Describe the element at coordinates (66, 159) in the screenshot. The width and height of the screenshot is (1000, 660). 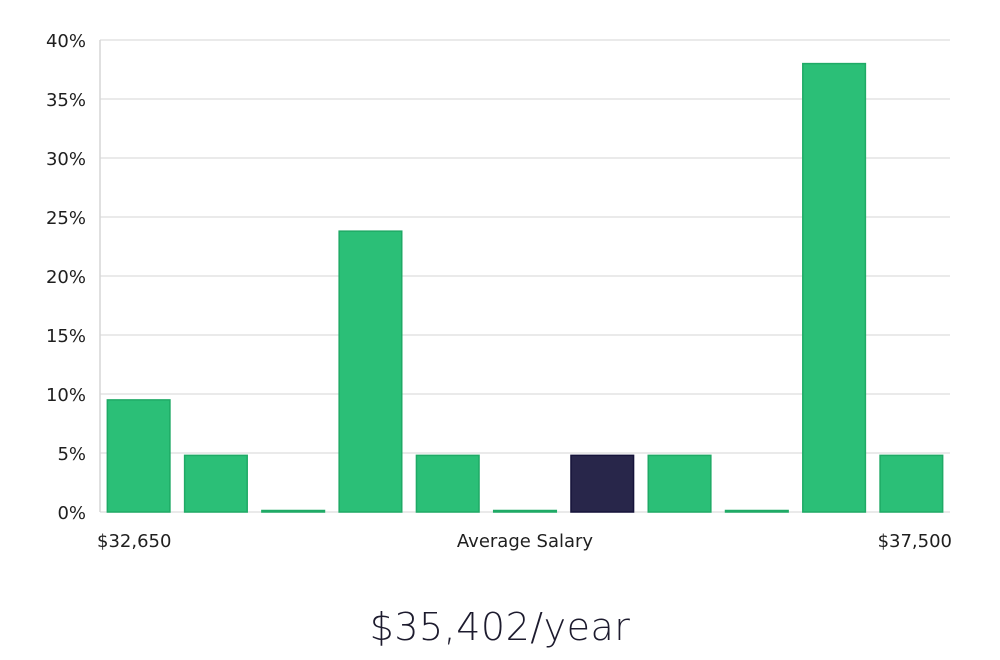
I see `y-tick-label: 30%` at that location.